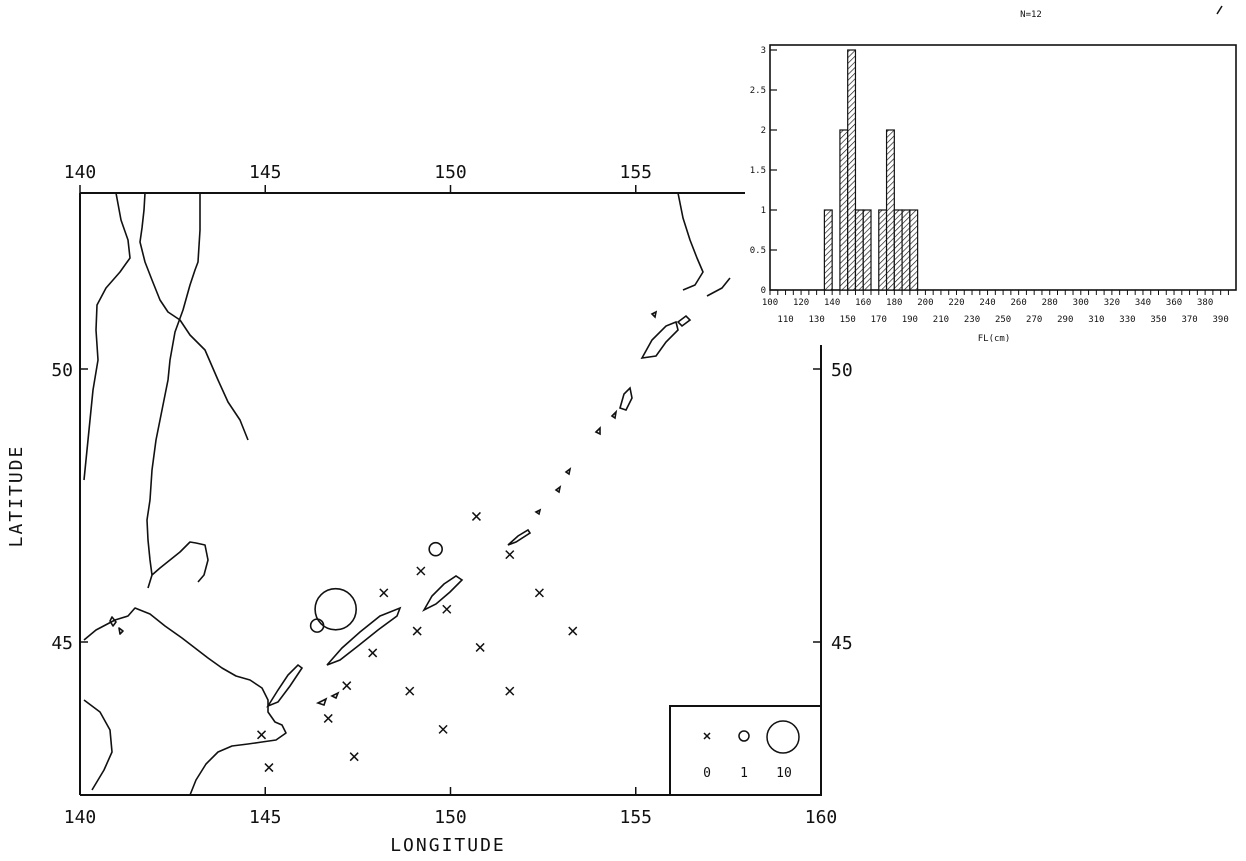 The height and width of the screenshot is (861, 1246). I want to click on paramushir-island, so click(659, 340).